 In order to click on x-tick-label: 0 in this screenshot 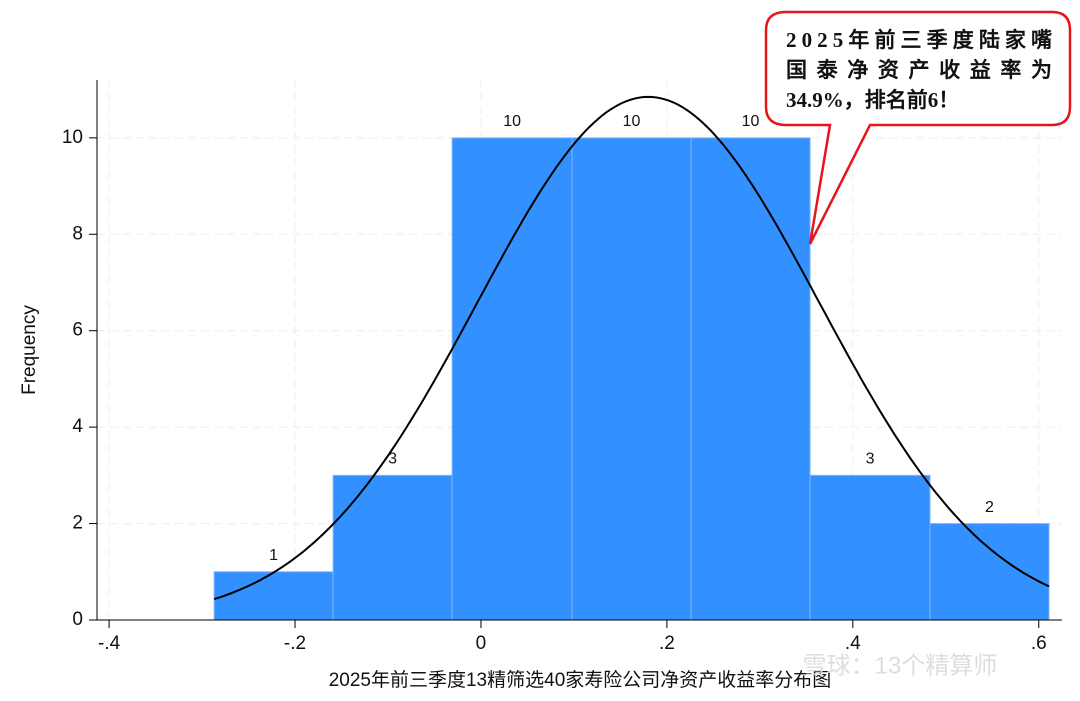, I will do `click(481, 643)`.